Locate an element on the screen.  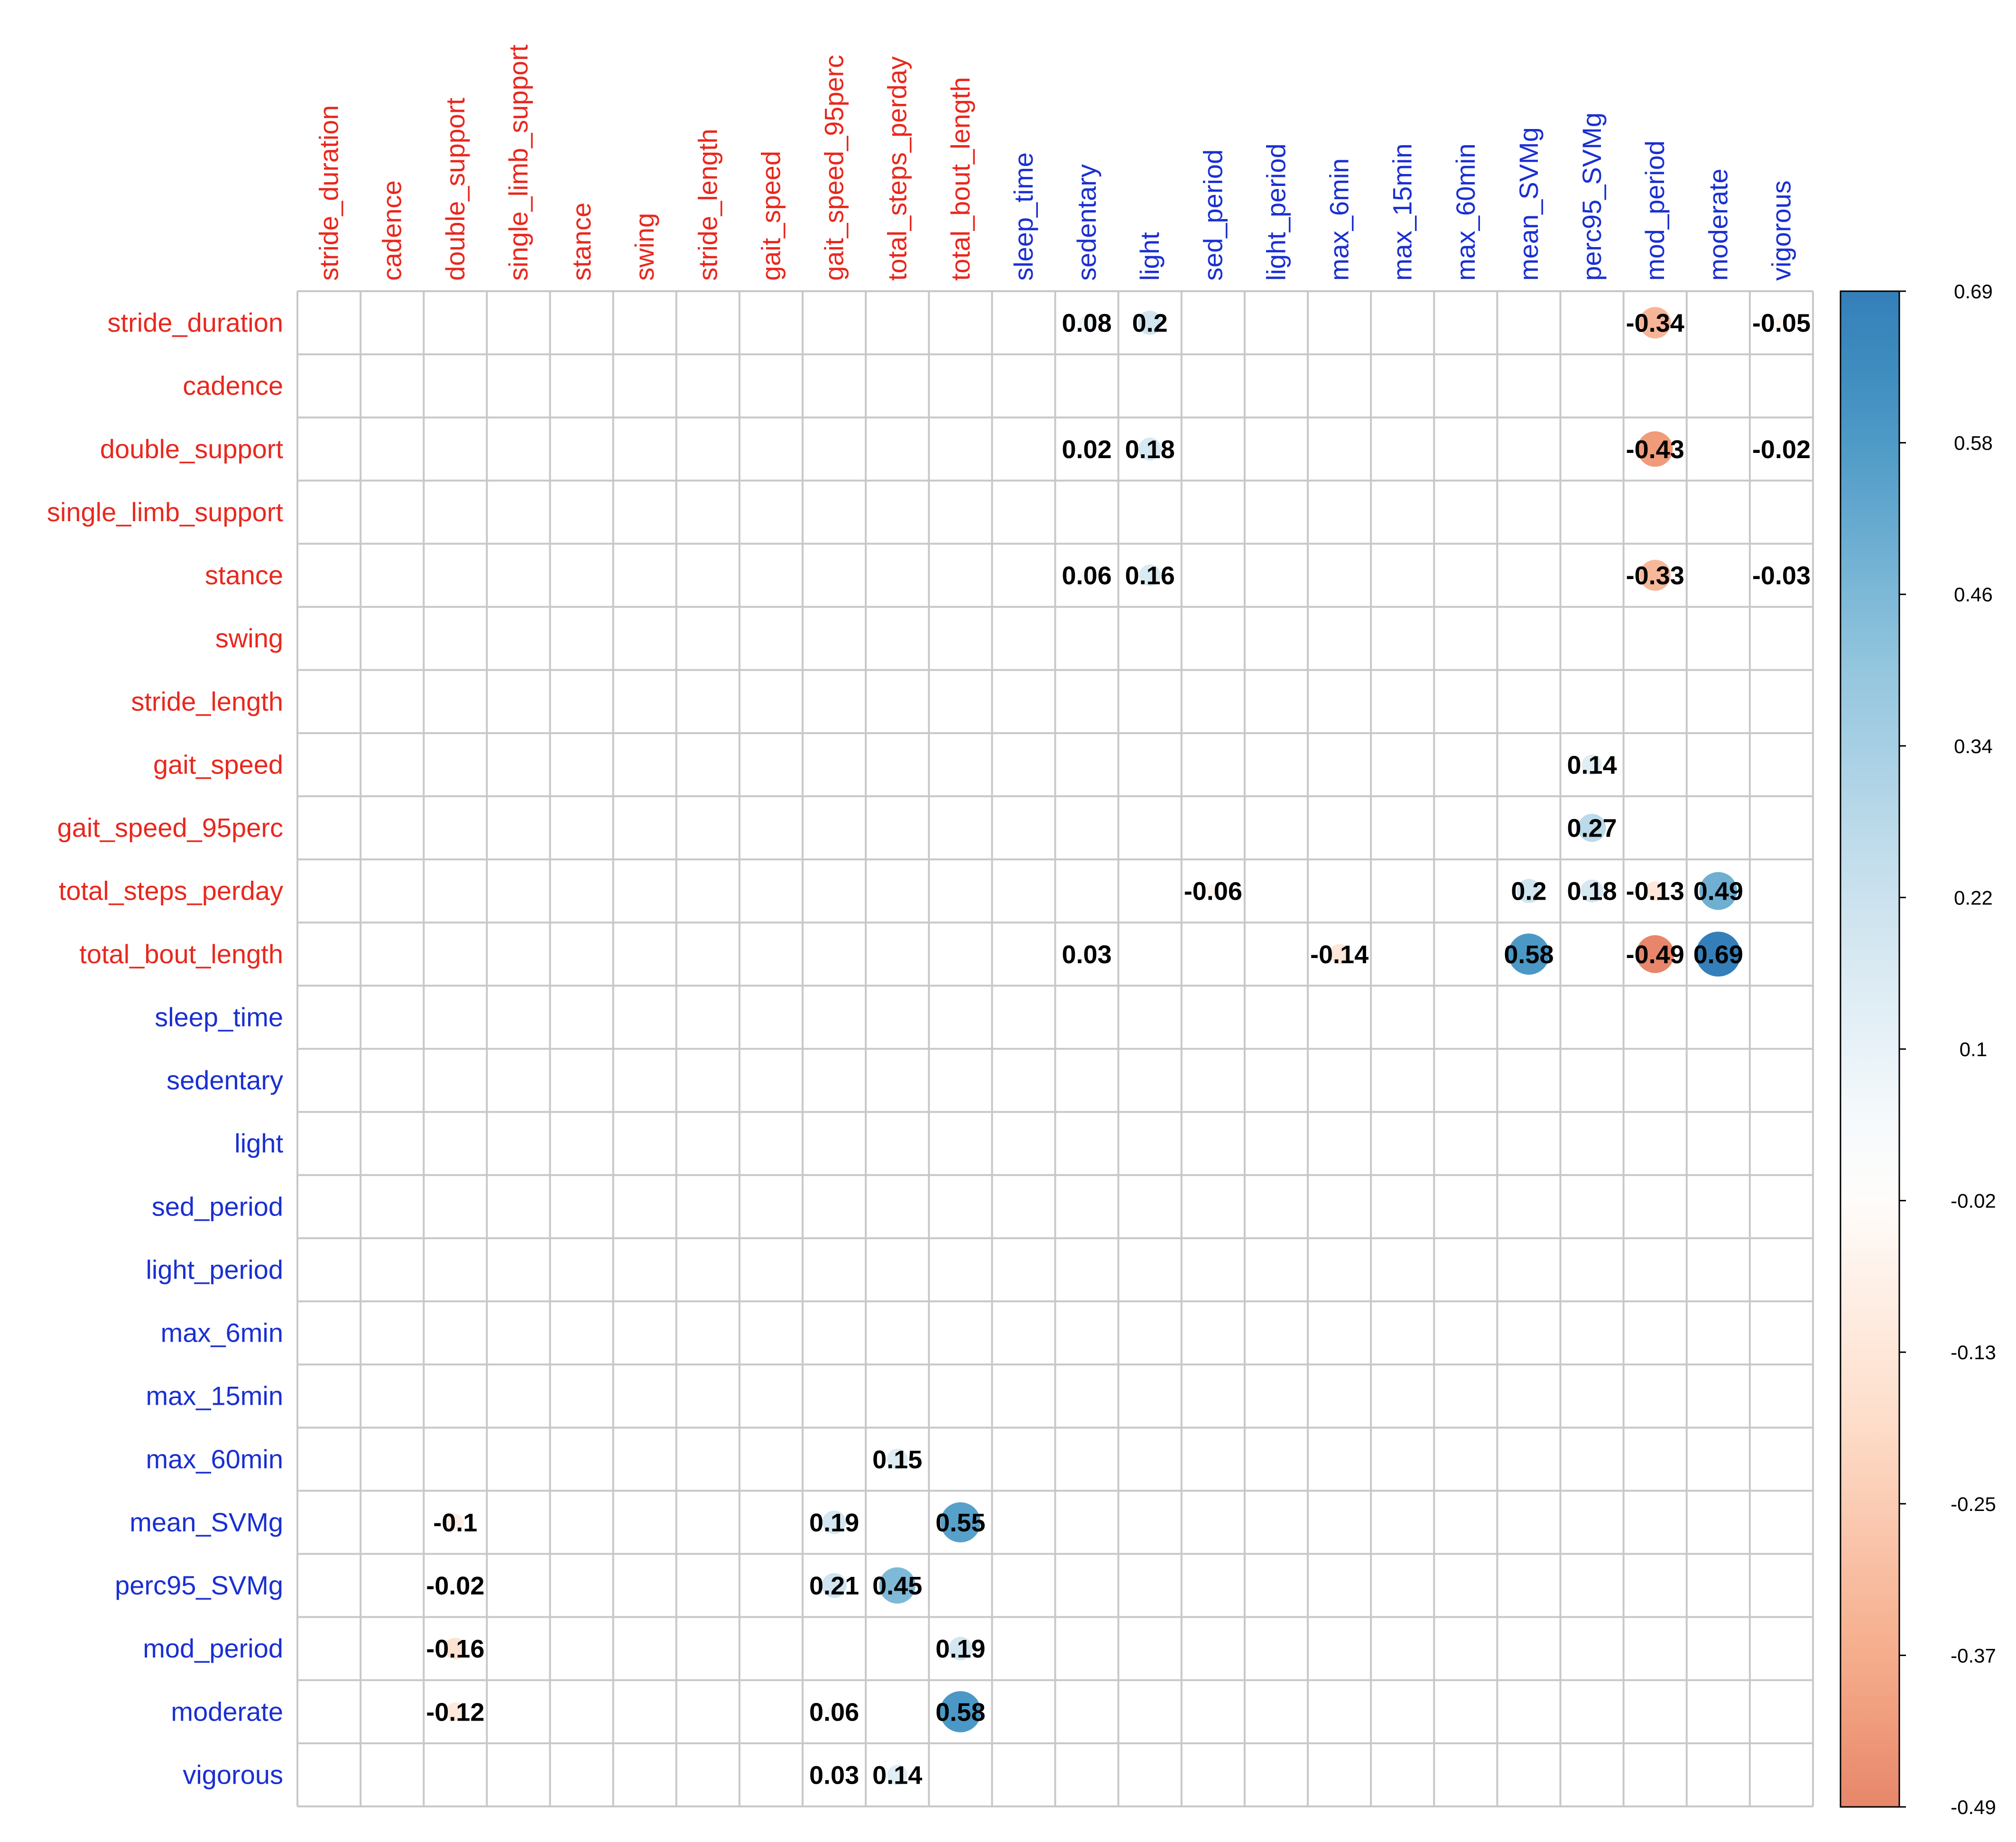
row-label: stride_length is located at coordinates (207, 701).